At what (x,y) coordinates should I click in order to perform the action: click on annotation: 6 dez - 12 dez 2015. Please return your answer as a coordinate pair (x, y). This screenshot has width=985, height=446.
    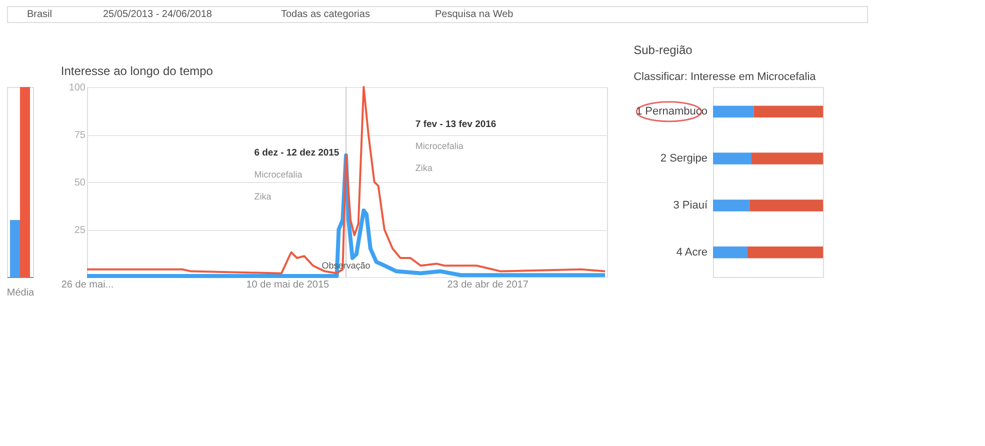
    Looking at the image, I should click on (297, 152).